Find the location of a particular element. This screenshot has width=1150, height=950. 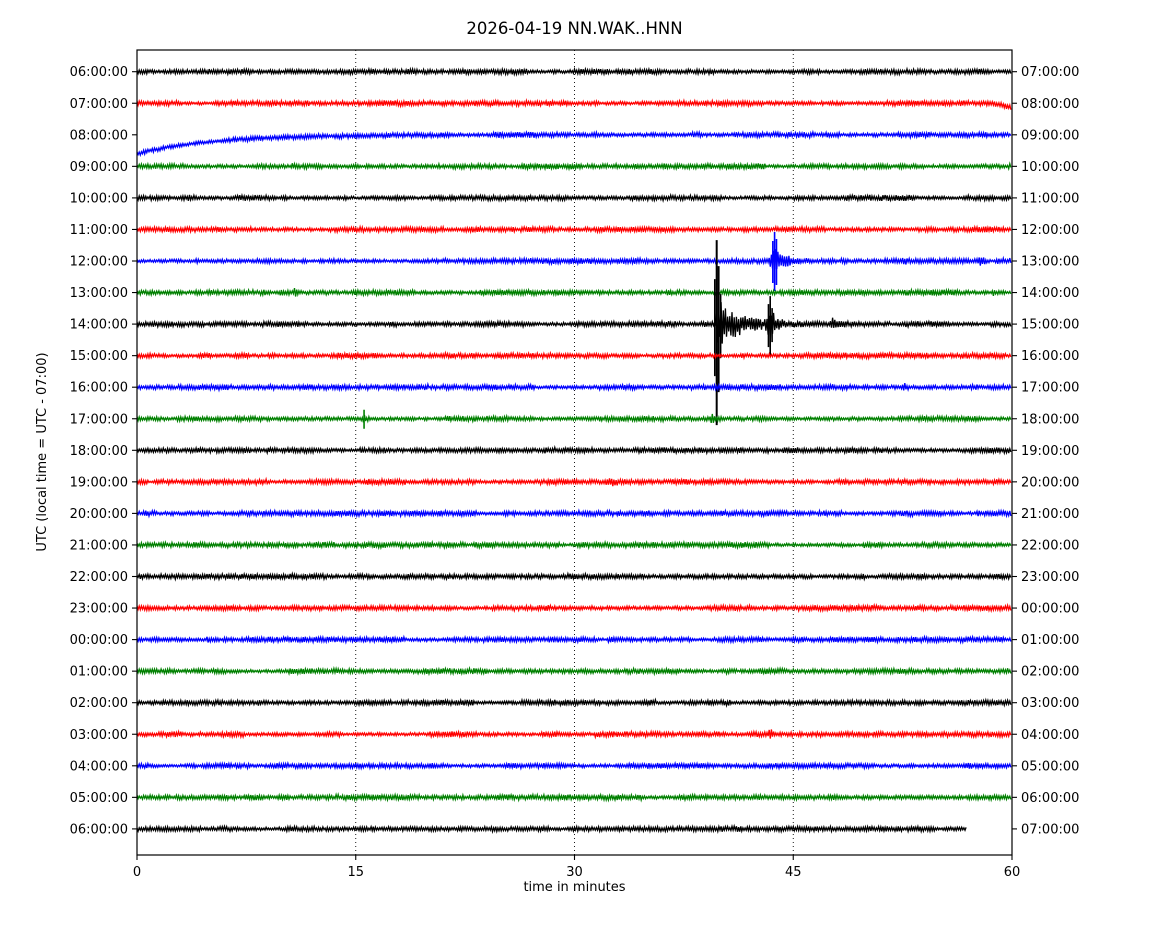

utc-label-23: 05:00:00 is located at coordinates (99, 798).